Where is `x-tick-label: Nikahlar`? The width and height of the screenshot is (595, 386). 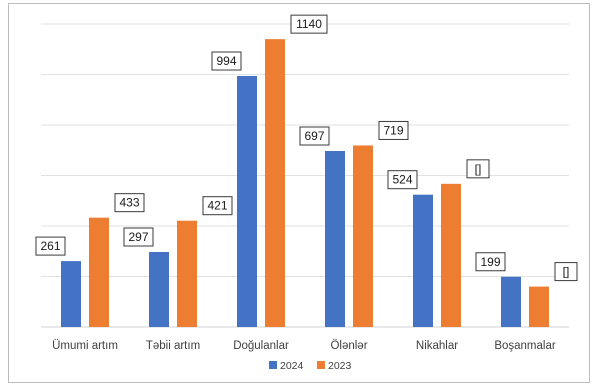 x-tick-label: Nikahlar is located at coordinates (437, 346).